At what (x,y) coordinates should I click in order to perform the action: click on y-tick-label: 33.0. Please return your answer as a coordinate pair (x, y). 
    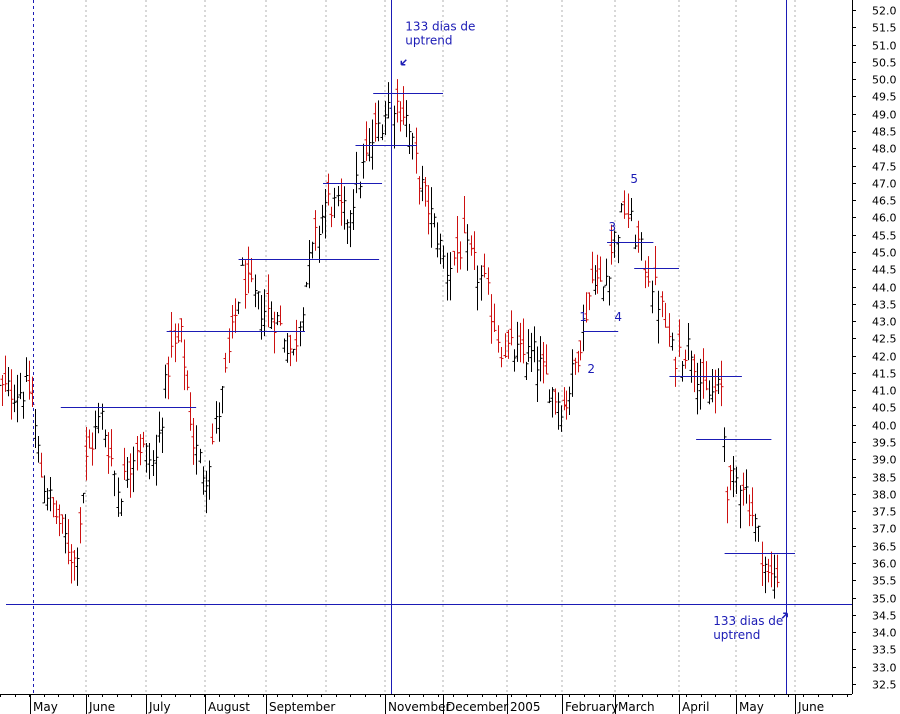
    Looking at the image, I should click on (884, 668).